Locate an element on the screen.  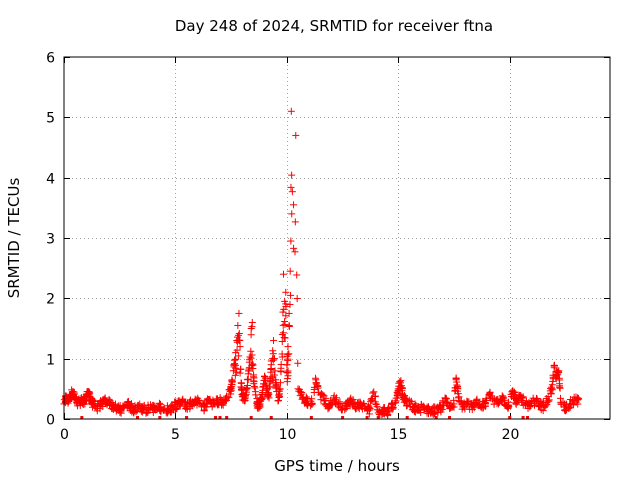
y-tick-label: 6 is located at coordinates (50, 59).